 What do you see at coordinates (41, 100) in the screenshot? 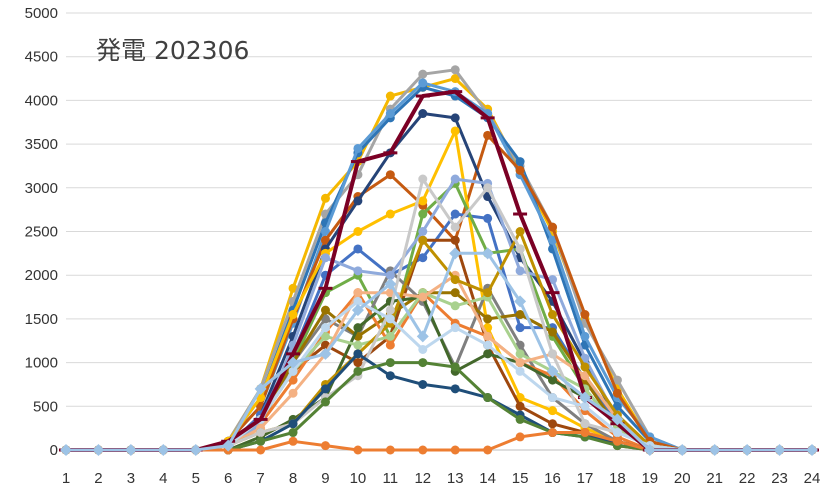
I see `y-tick-label: 4000` at bounding box center [41, 100].